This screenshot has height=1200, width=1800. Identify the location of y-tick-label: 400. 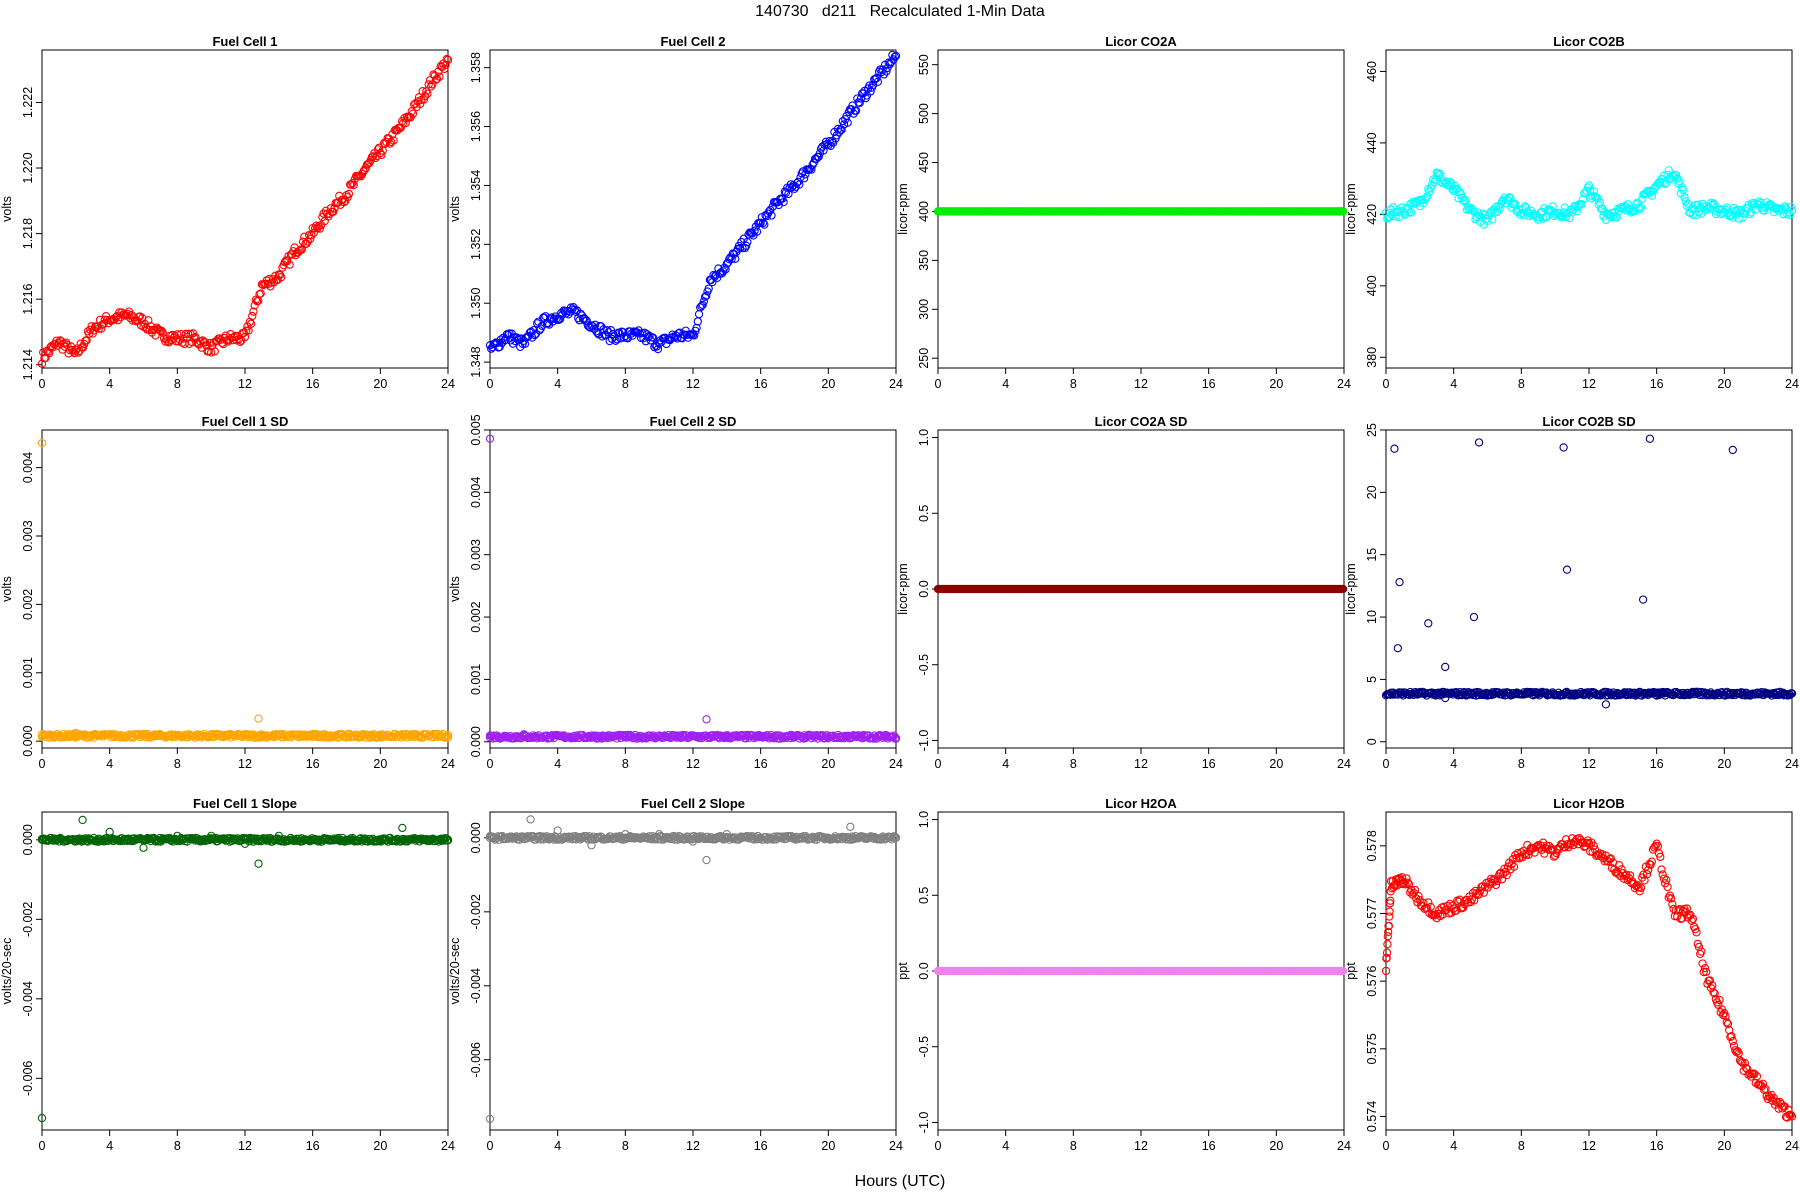
(924, 211).